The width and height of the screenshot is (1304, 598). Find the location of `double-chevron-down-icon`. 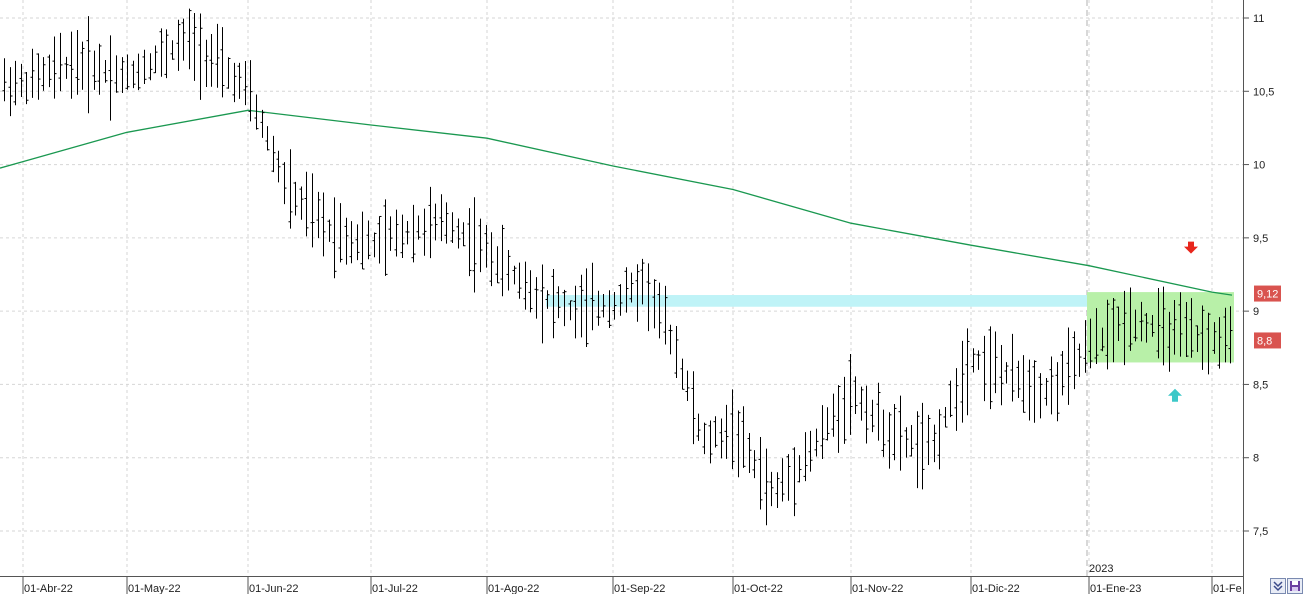

double-chevron-down-icon is located at coordinates (1278, 586).